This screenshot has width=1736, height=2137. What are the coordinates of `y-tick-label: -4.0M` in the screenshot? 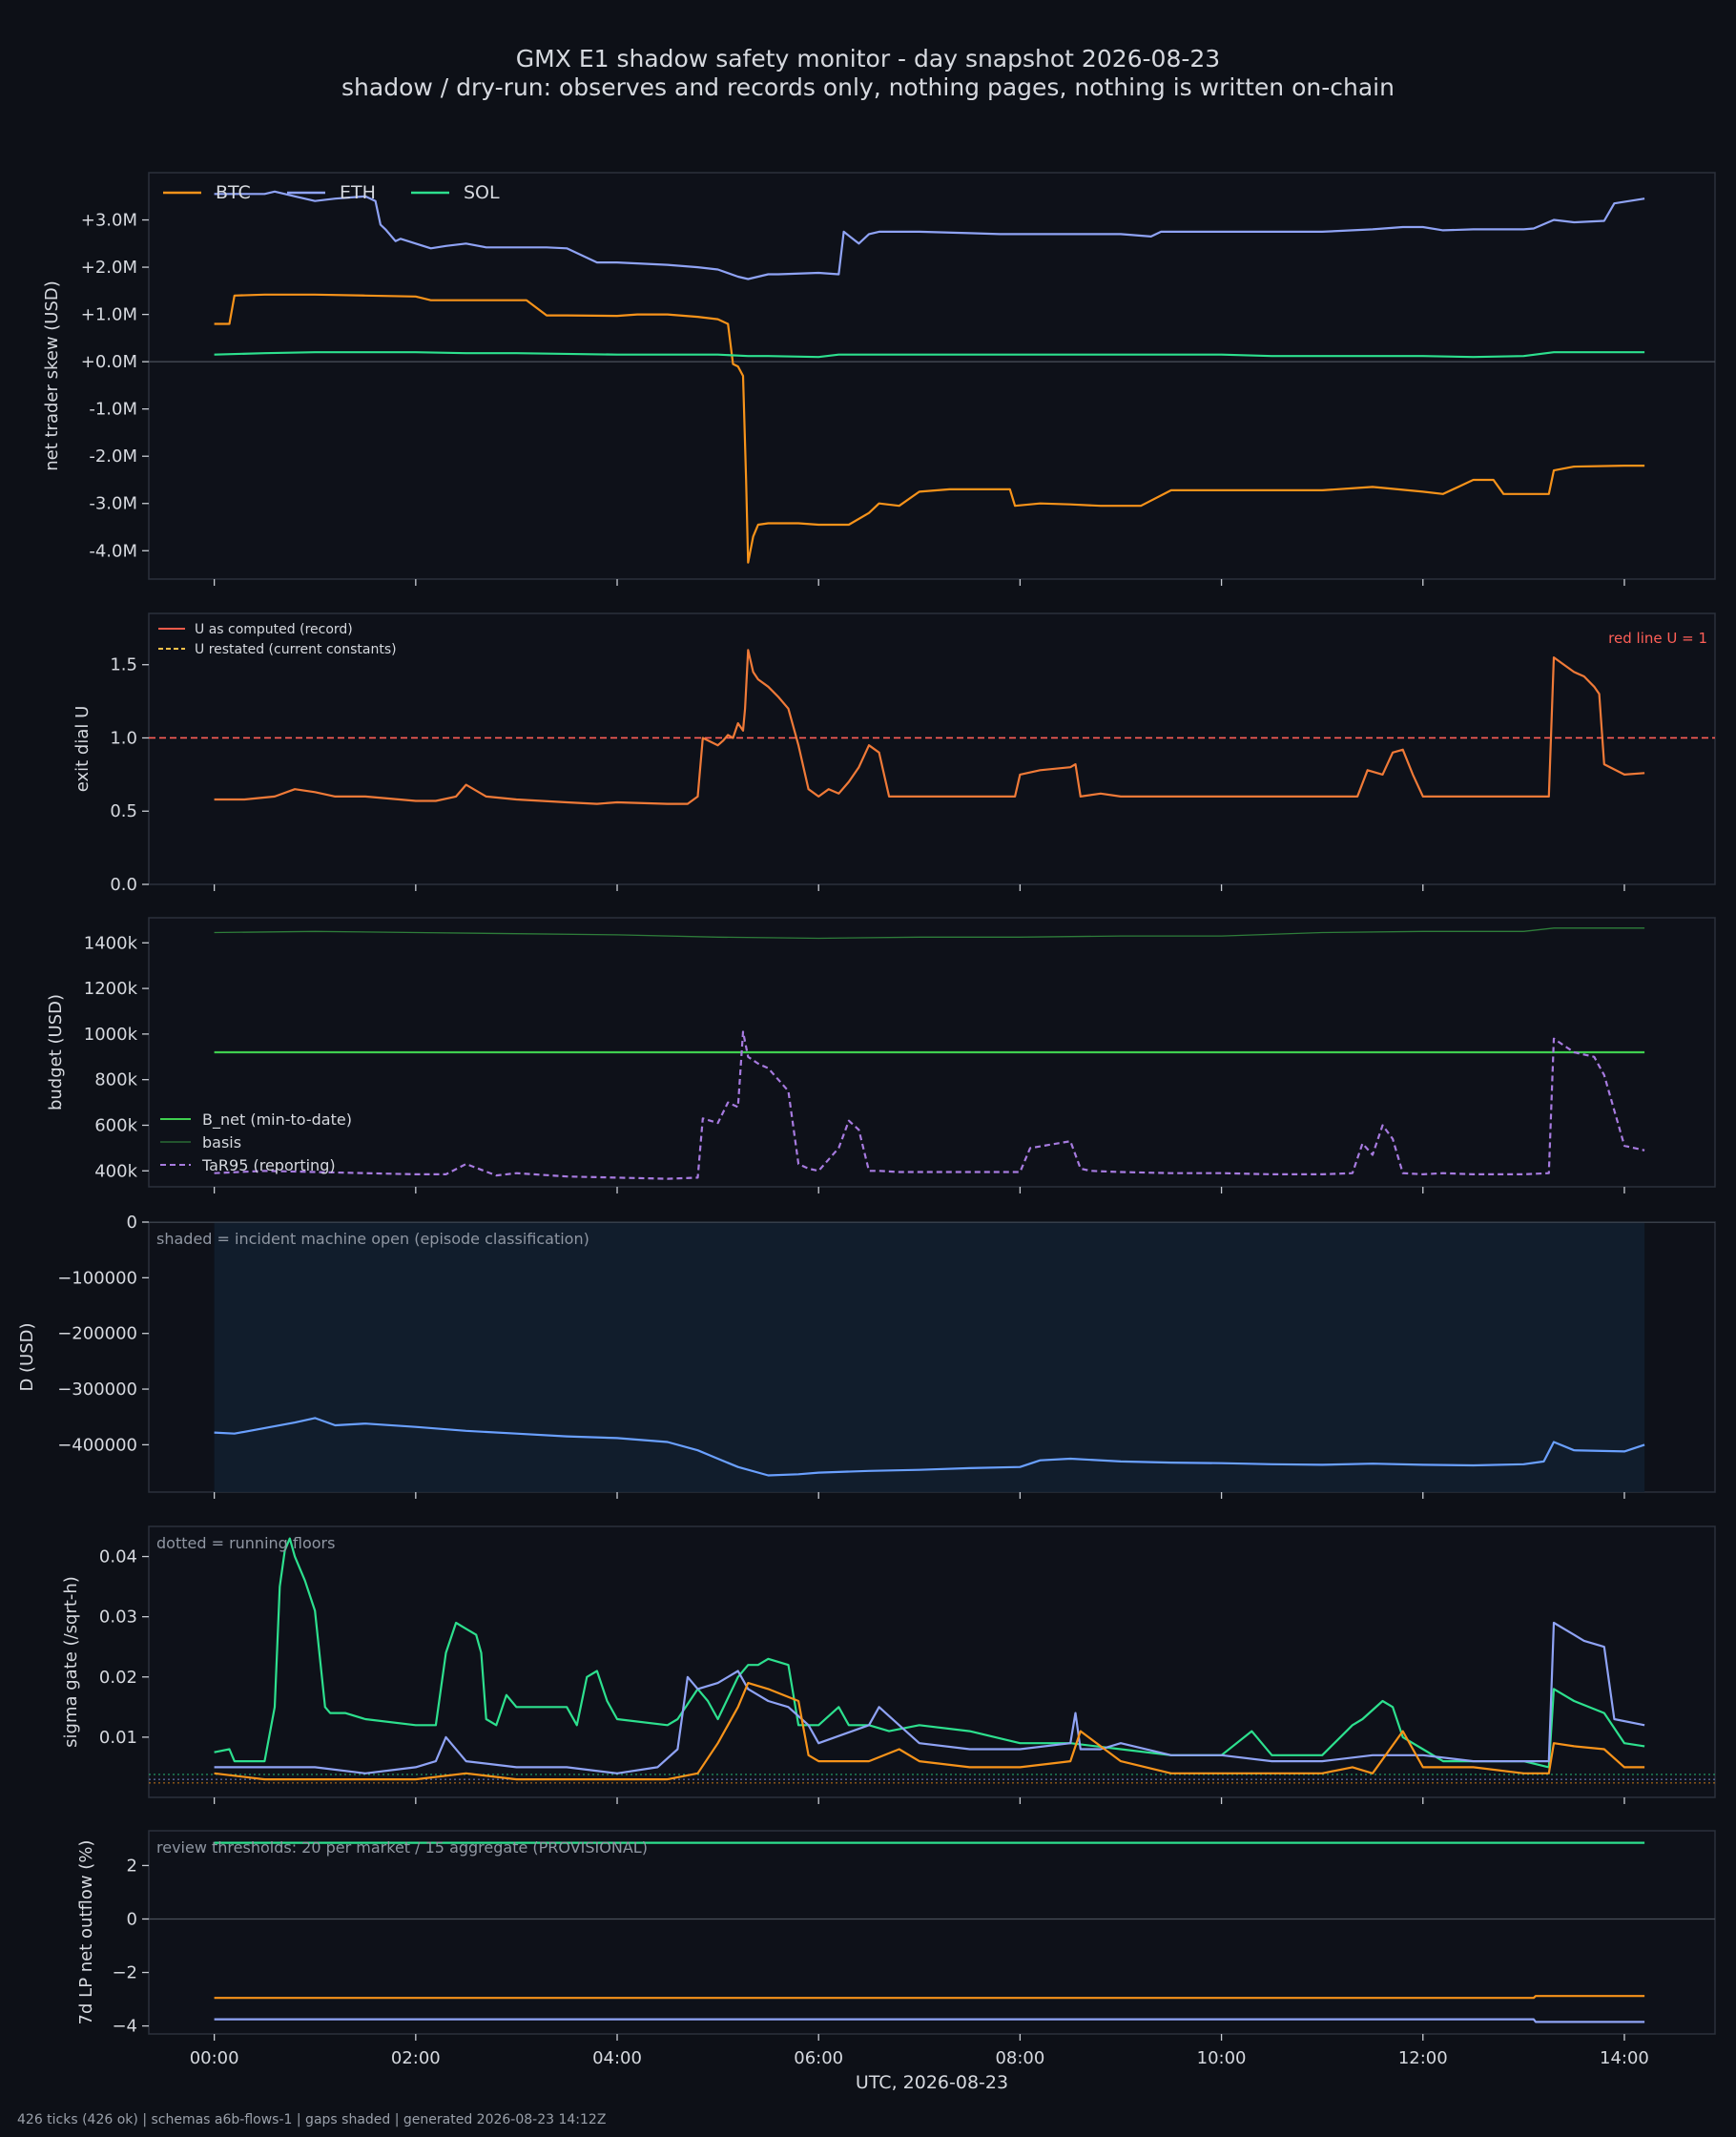 It's located at (113, 551).